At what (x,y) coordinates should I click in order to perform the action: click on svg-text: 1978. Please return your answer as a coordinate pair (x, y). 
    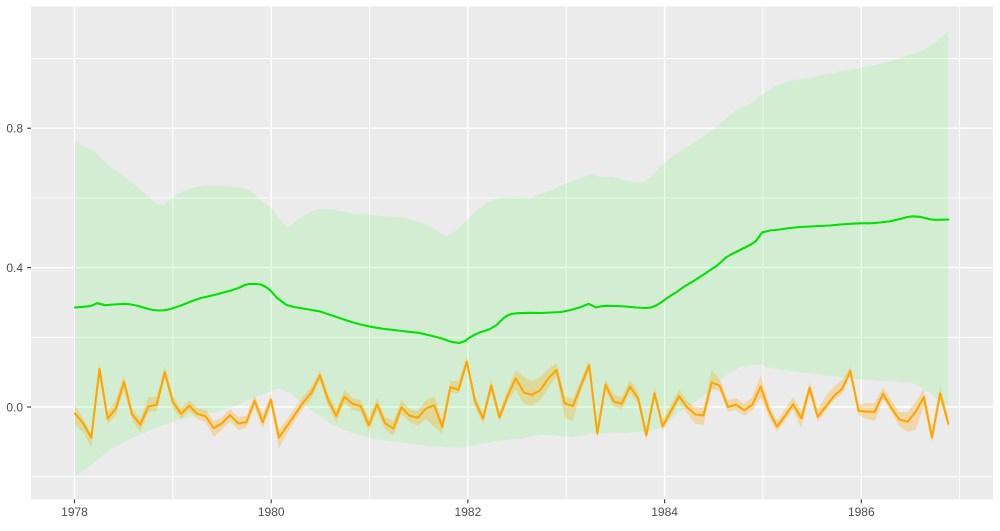
    Looking at the image, I should click on (74, 512).